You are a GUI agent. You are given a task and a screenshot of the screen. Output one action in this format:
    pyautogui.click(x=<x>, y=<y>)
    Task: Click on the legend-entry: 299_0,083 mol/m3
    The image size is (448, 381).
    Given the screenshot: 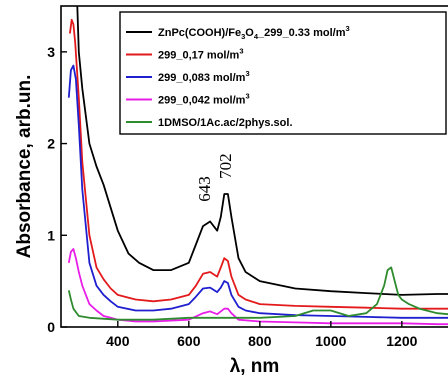 What is the action you would take?
    pyautogui.click(x=204, y=76)
    